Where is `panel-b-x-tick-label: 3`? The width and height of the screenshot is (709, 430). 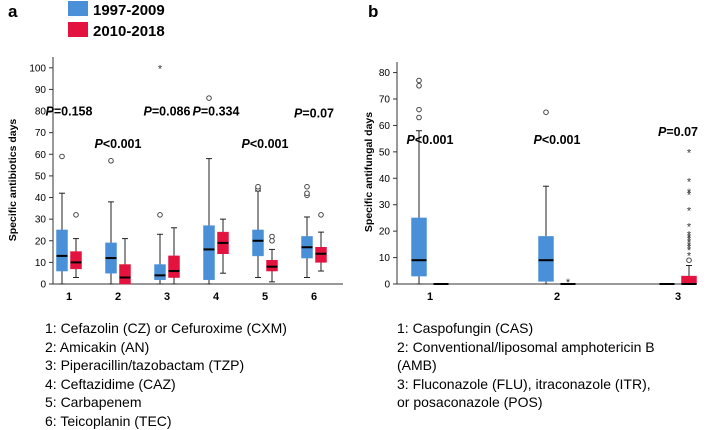
panel-b-x-tick-label: 3 is located at coordinates (678, 297).